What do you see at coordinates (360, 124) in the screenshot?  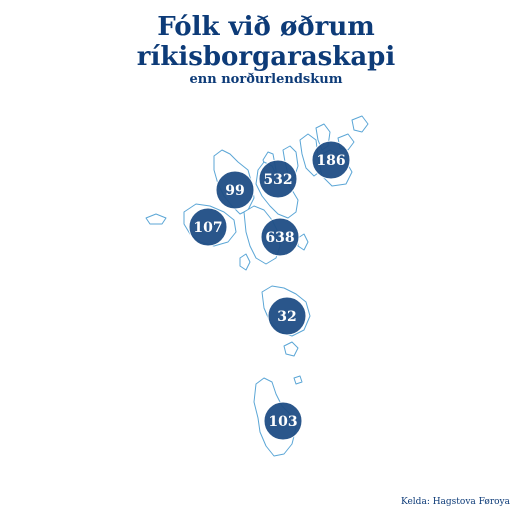 I see `land-fugloy` at bounding box center [360, 124].